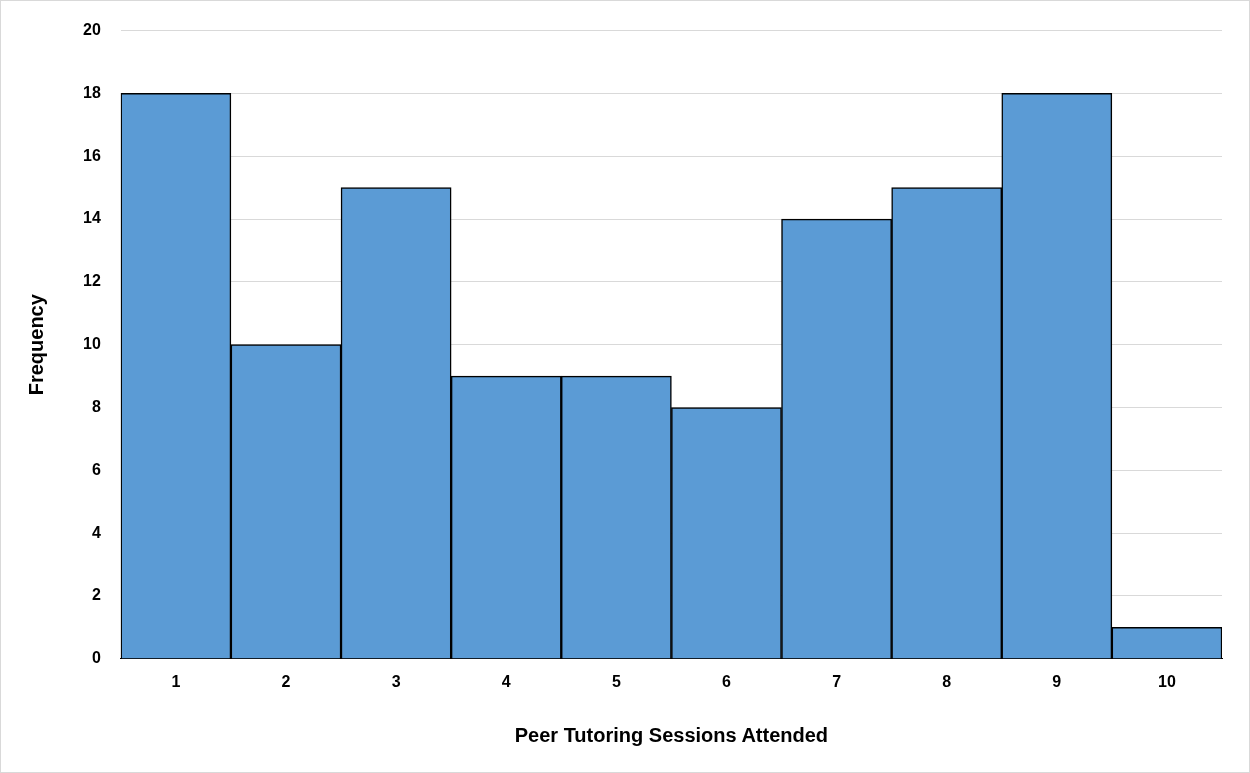 The width and height of the screenshot is (1250, 773). Describe the element at coordinates (92, 344) in the screenshot. I see `y-tick-label: 10` at that location.